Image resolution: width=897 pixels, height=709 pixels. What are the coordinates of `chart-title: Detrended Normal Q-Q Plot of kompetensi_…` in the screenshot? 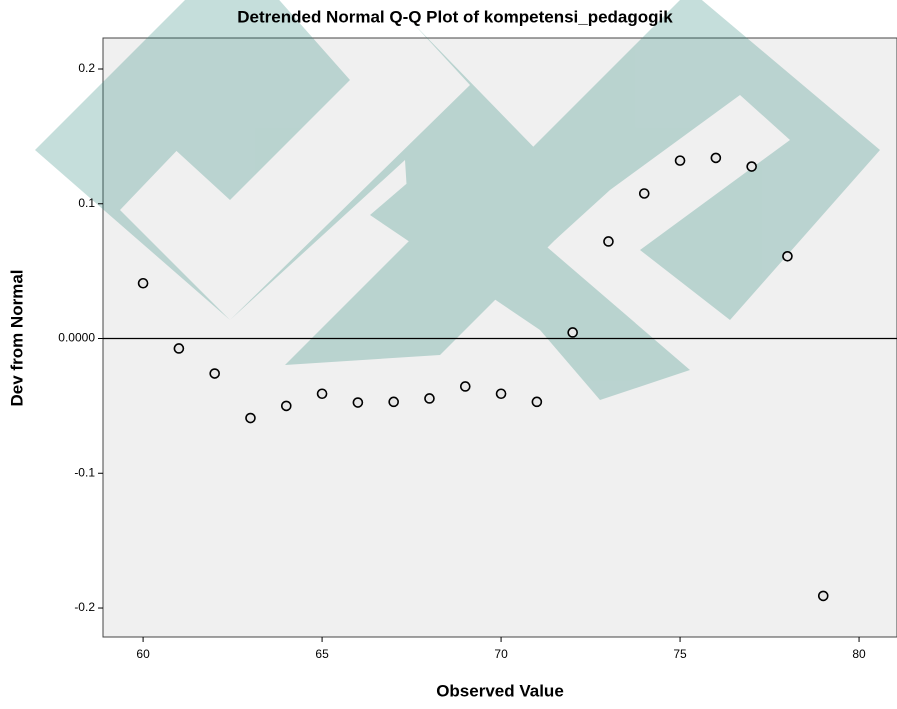 It's located at (455, 16).